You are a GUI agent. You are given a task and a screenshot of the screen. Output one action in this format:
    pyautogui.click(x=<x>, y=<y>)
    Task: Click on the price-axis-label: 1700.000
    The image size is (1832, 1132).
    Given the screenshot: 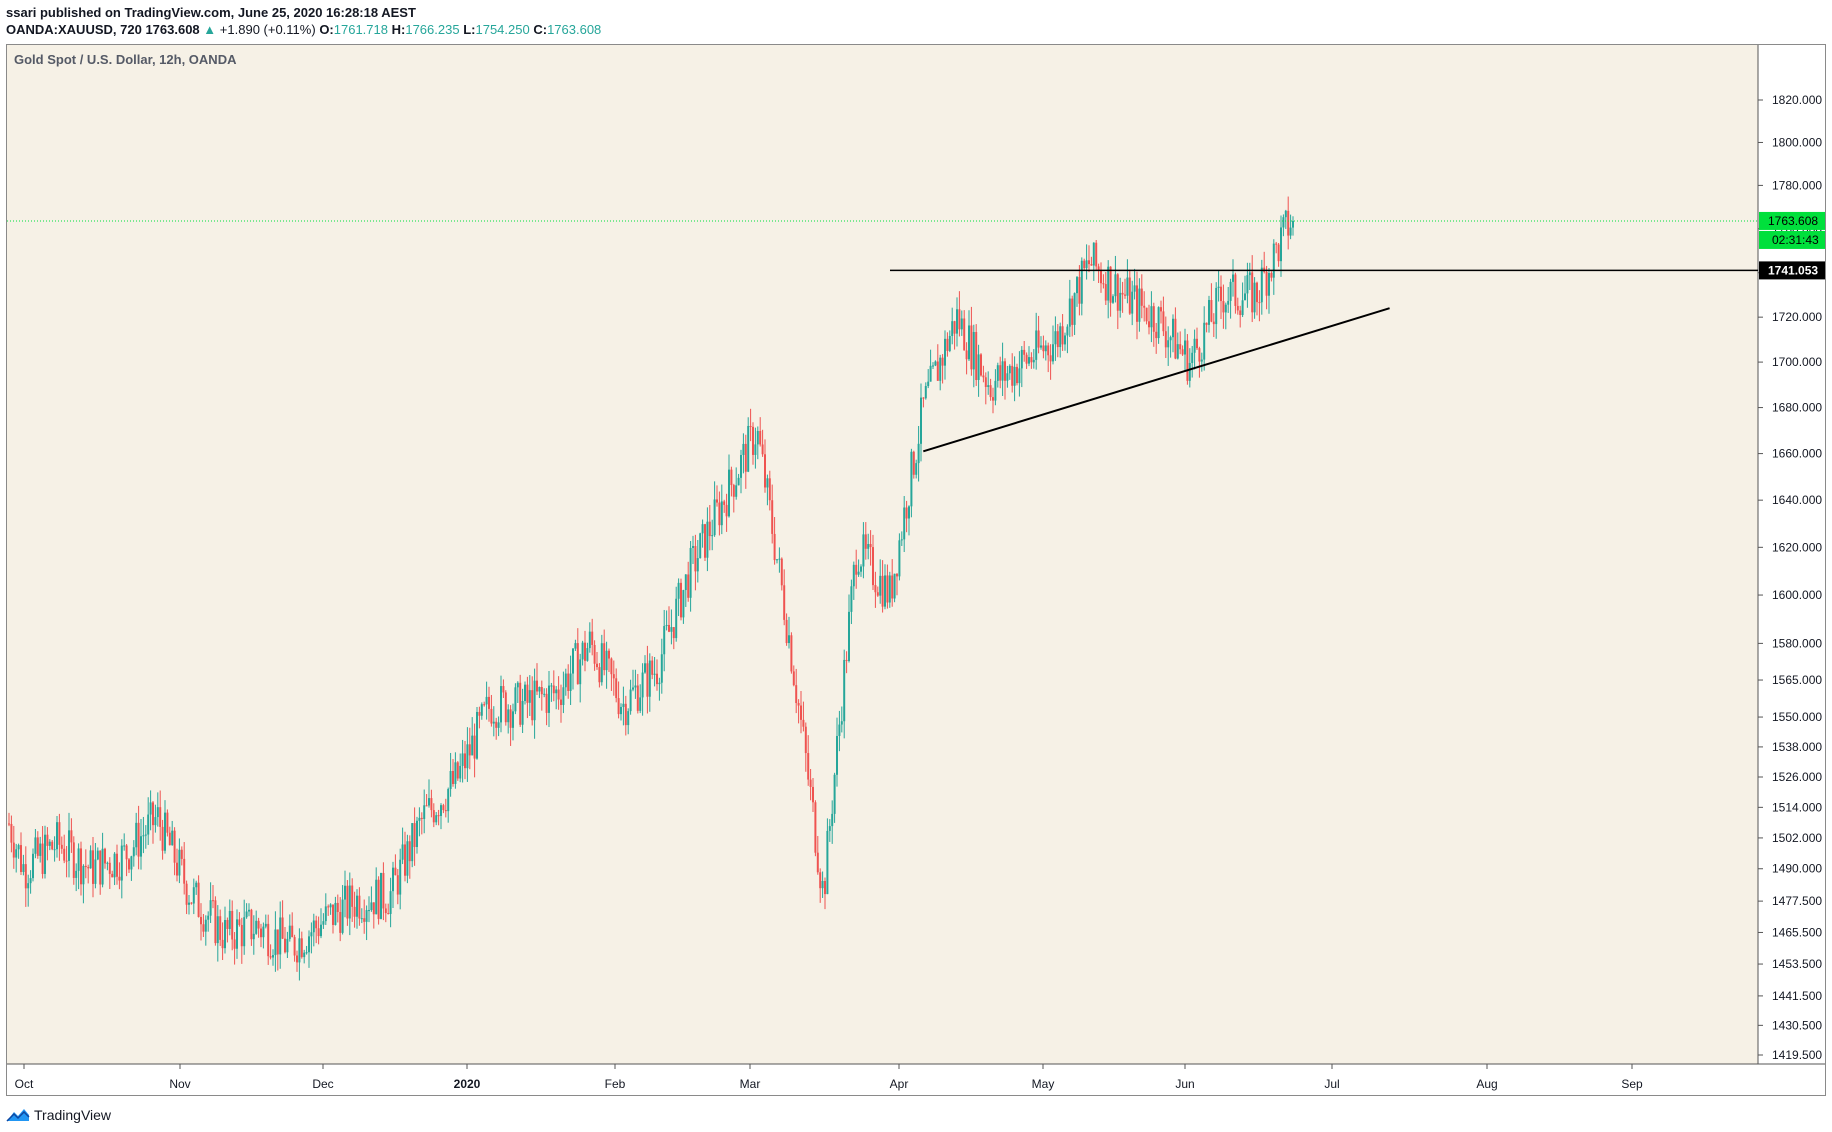 What is the action you would take?
    pyautogui.click(x=1797, y=362)
    